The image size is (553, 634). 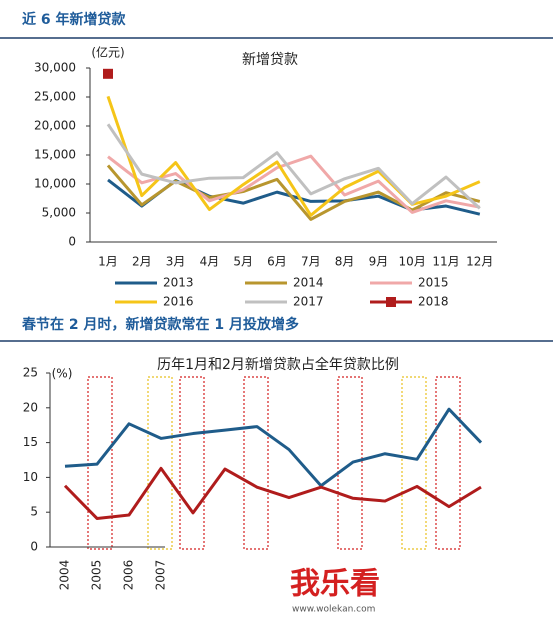 What do you see at coordinates (479, 262) in the screenshot?
I see `x-tick-label: 12月` at bounding box center [479, 262].